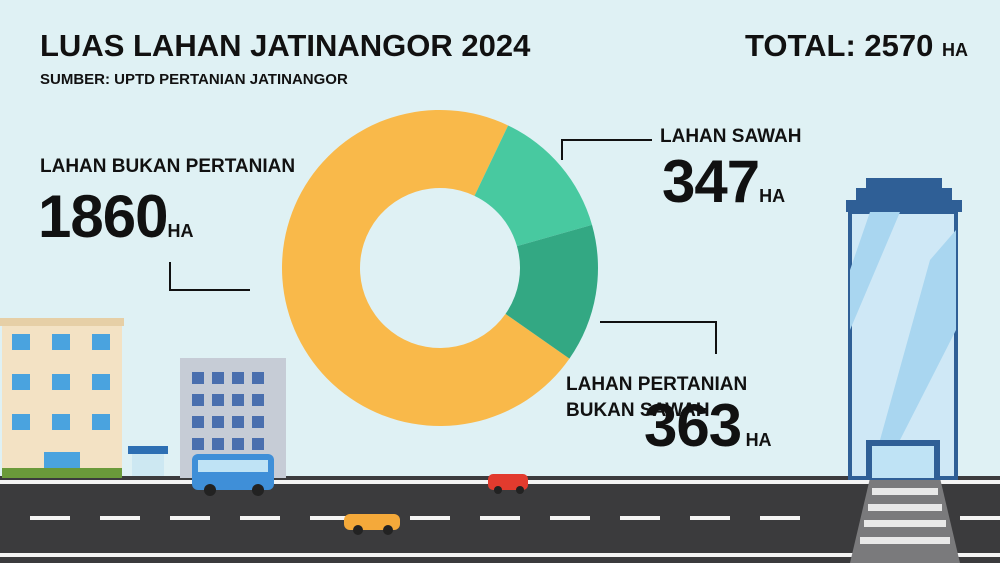  What do you see at coordinates (692, 425) in the screenshot?
I see `value-label: 363` at bounding box center [692, 425].